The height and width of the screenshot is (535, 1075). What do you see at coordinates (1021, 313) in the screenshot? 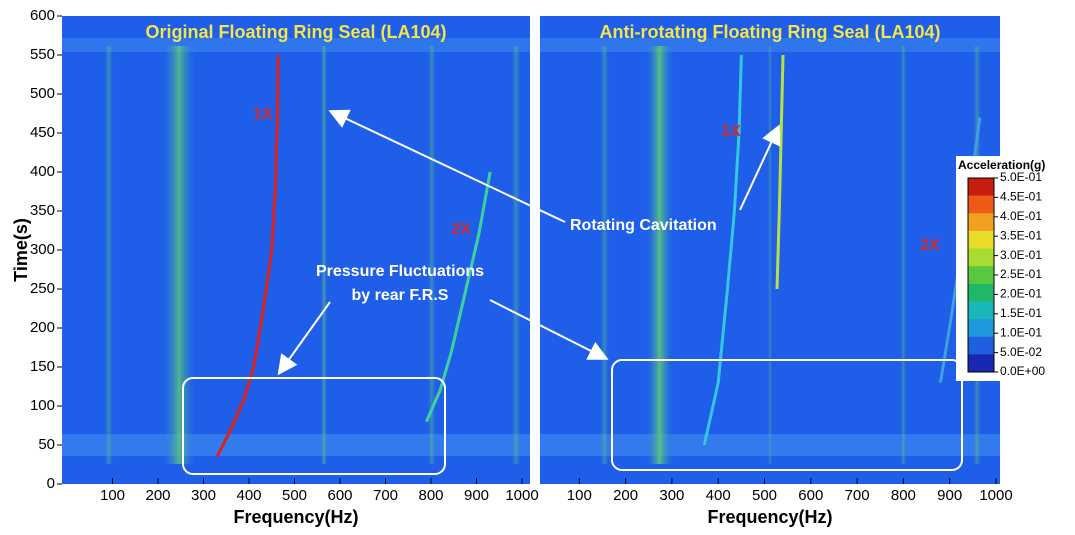
I see `colorbar-tick-label: 1.5E-01` at bounding box center [1021, 313].